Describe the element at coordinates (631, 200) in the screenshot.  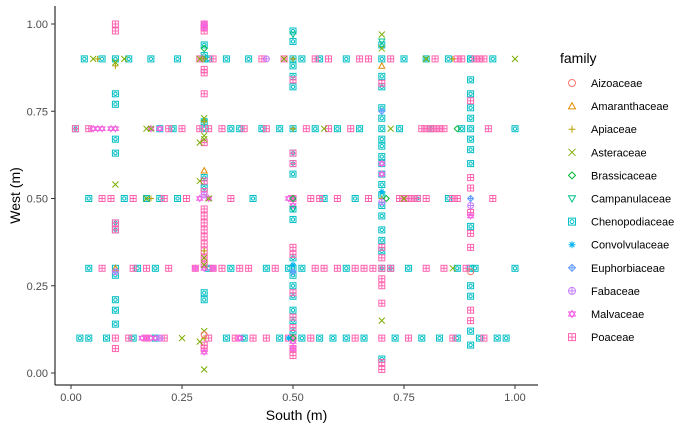
I see `legend-label: Campanulaceae` at that location.